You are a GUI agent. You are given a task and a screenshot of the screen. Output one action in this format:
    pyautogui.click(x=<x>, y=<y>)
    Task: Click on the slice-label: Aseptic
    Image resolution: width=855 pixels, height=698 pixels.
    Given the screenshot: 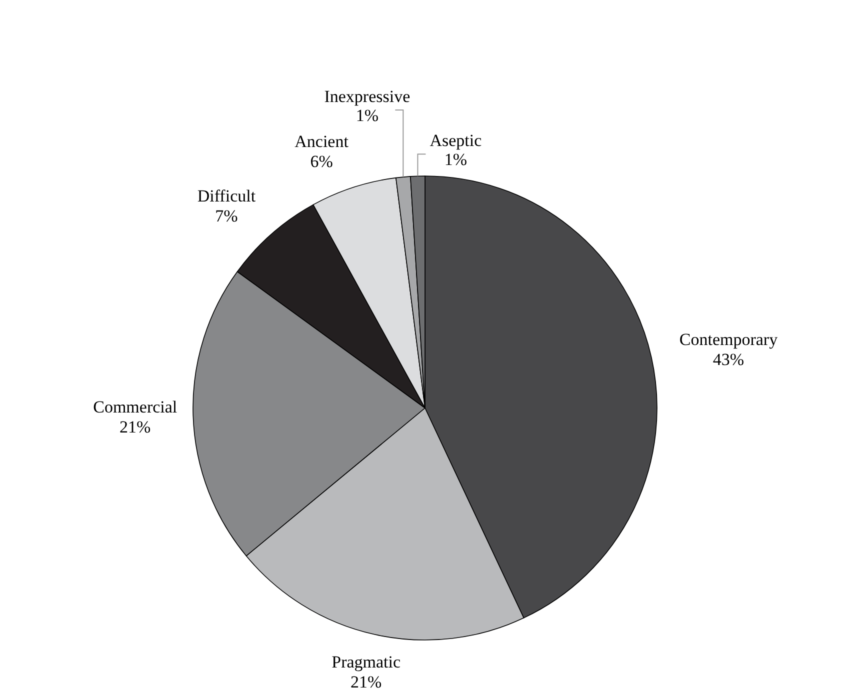 What is the action you would take?
    pyautogui.click(x=456, y=140)
    